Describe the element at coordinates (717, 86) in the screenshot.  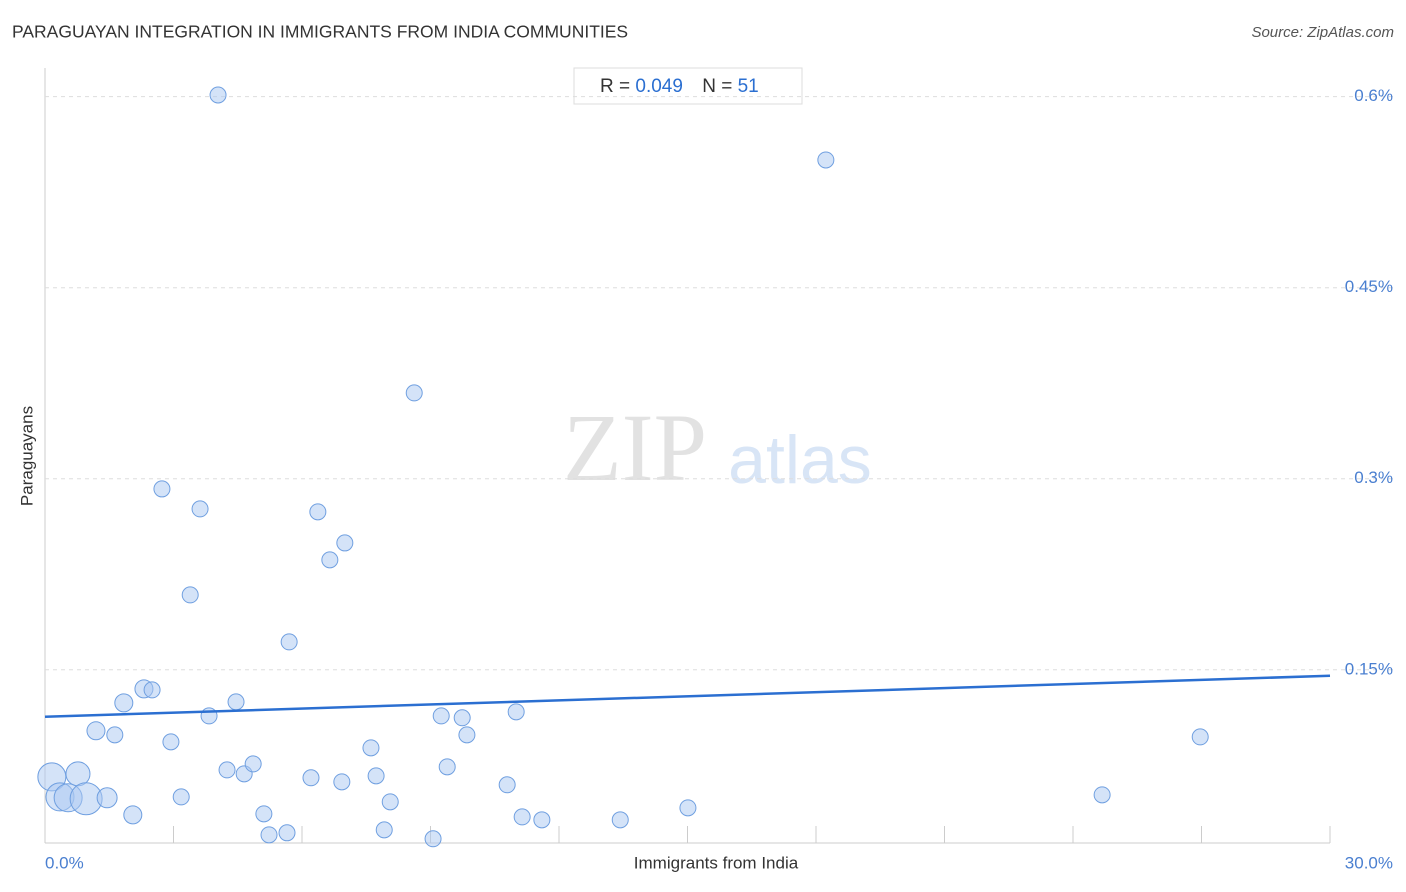
I see `stat-label: N =` at that location.